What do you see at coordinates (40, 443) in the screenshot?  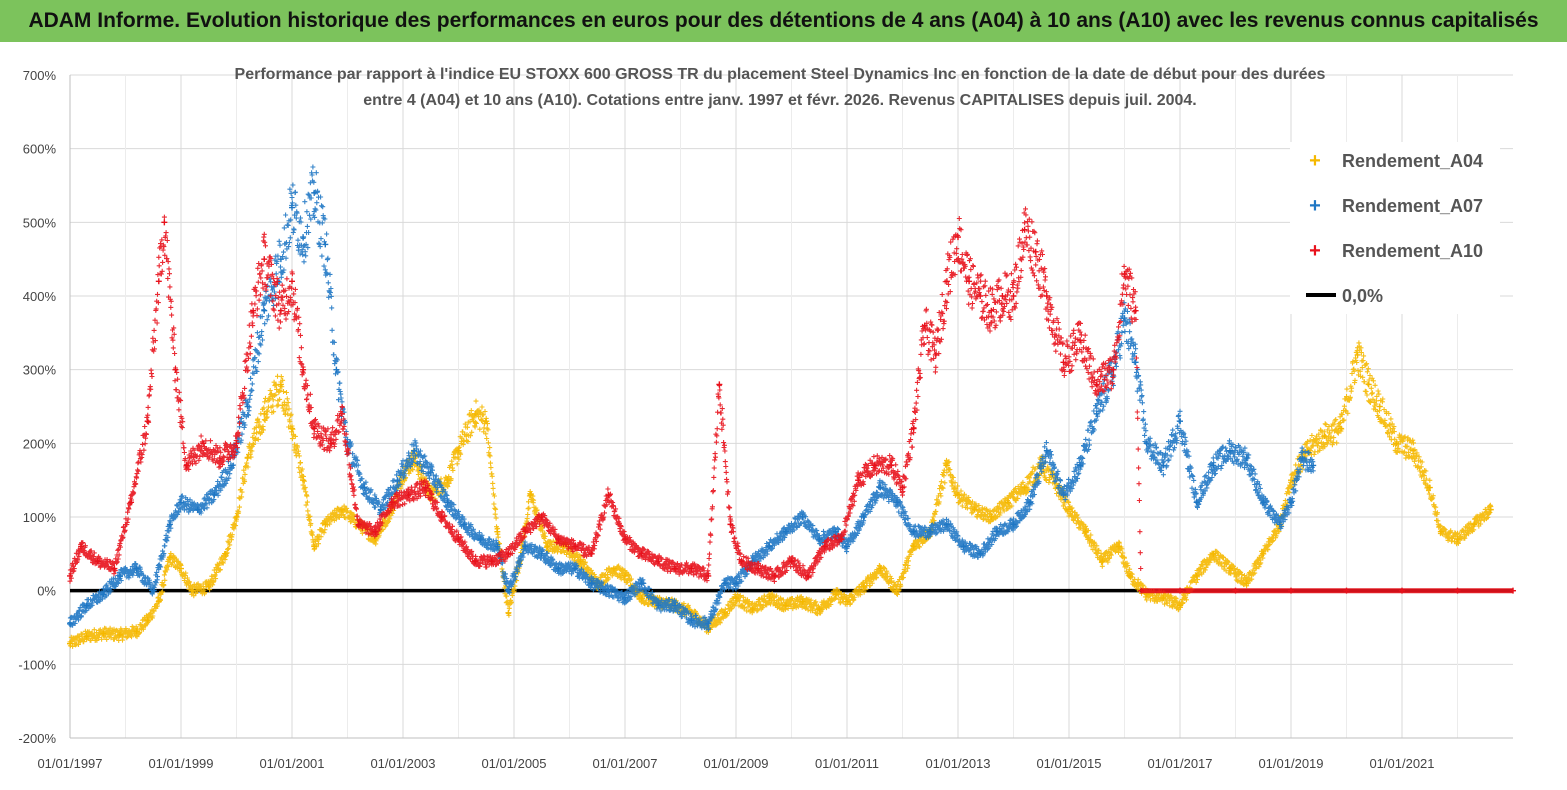 I see `y-tick-label: 200%` at bounding box center [40, 443].